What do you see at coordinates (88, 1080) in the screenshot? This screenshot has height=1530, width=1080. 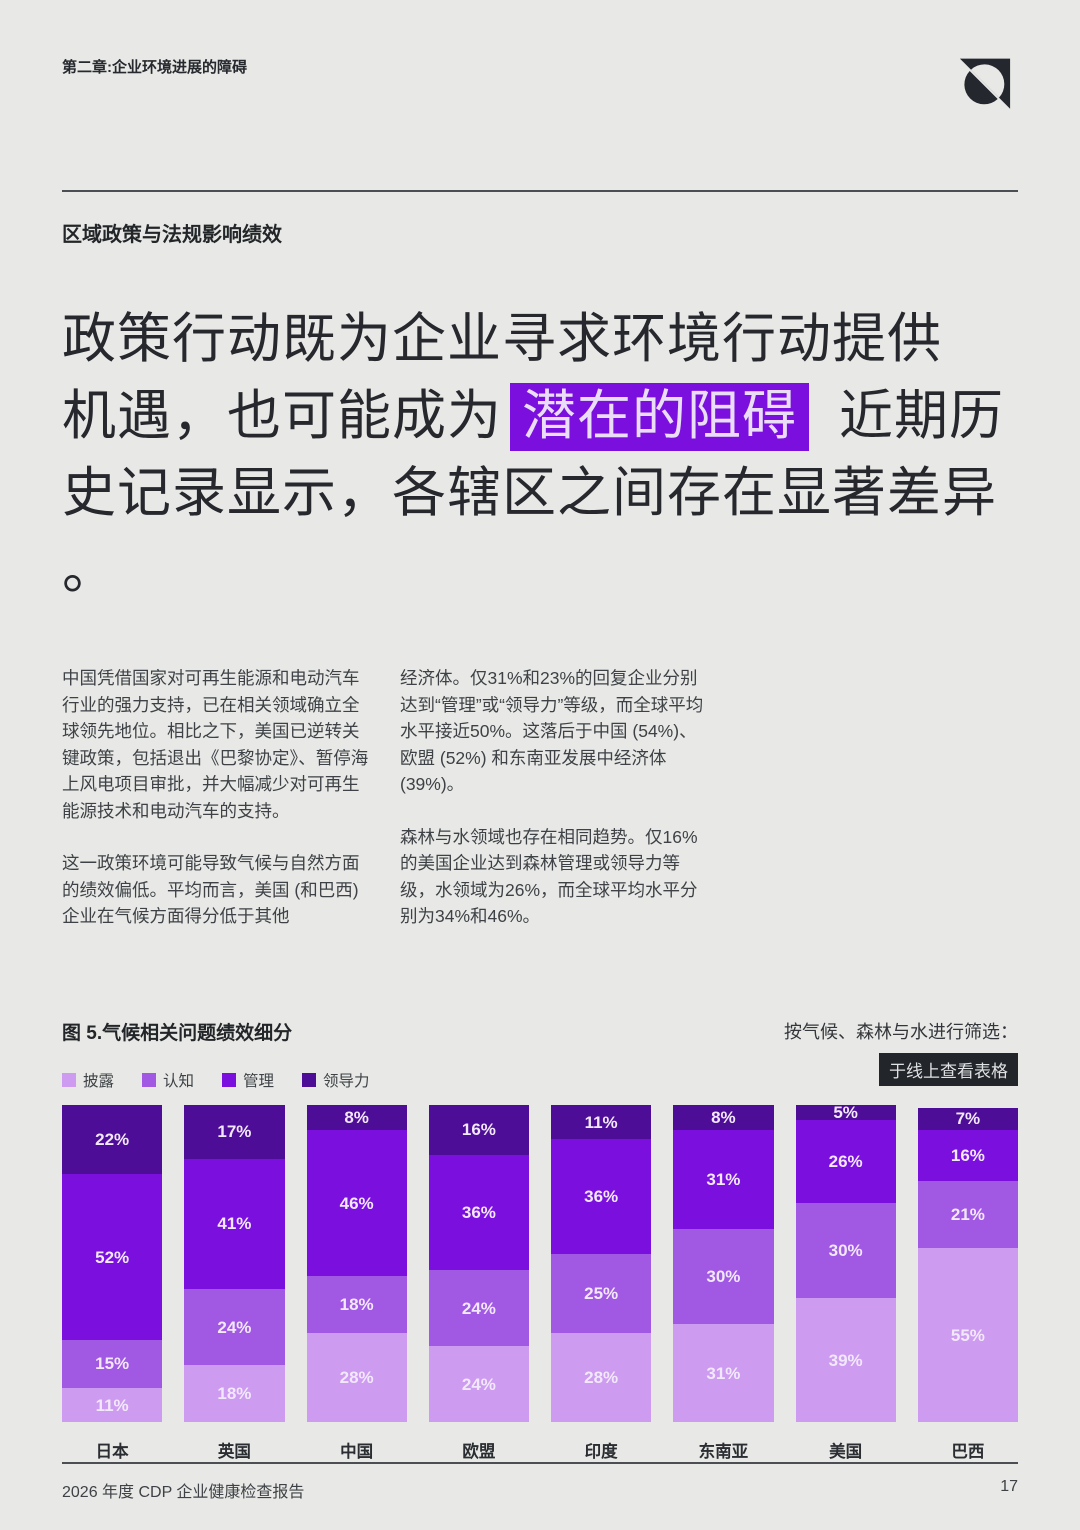 I see `legend-item: 披露` at bounding box center [88, 1080].